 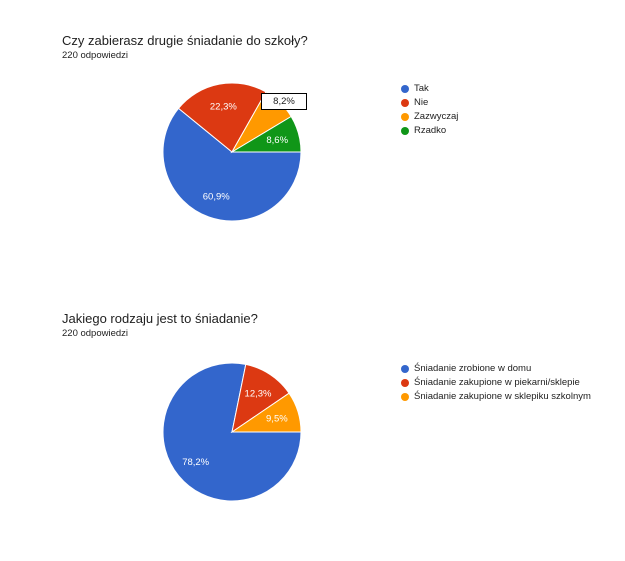 I want to click on pie-slice-sniadanie-zrobione-w-domu, so click(x=232, y=432).